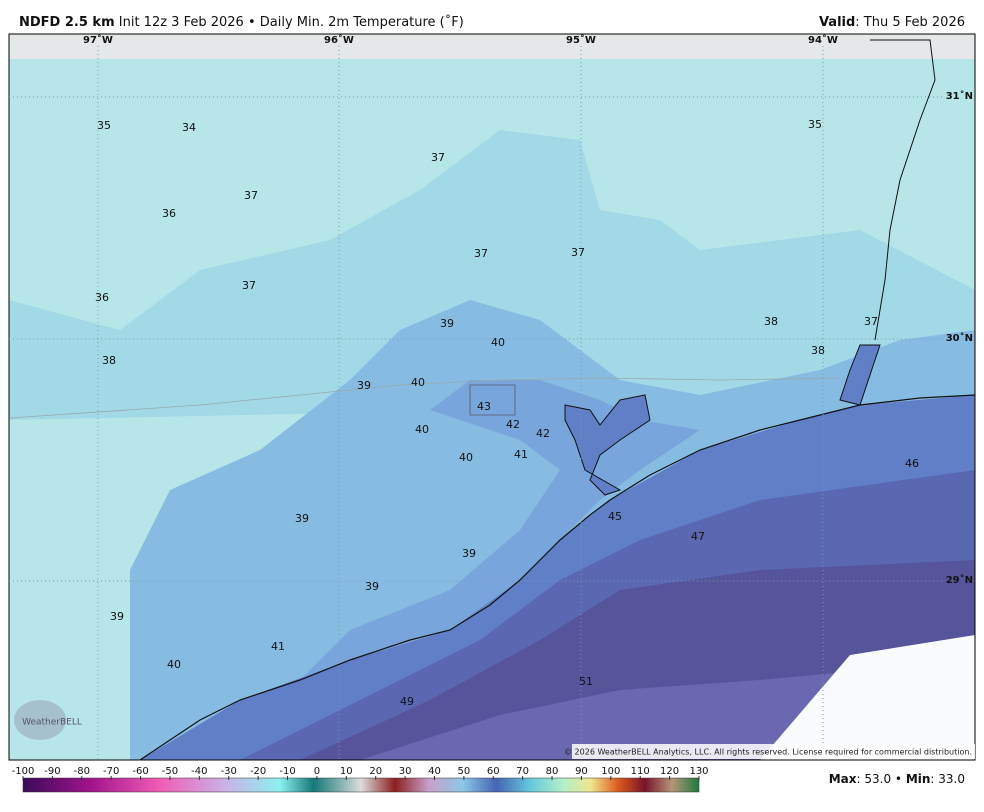 The width and height of the screenshot is (984, 812). I want to click on colorbar-label: -100, so click(23, 771).